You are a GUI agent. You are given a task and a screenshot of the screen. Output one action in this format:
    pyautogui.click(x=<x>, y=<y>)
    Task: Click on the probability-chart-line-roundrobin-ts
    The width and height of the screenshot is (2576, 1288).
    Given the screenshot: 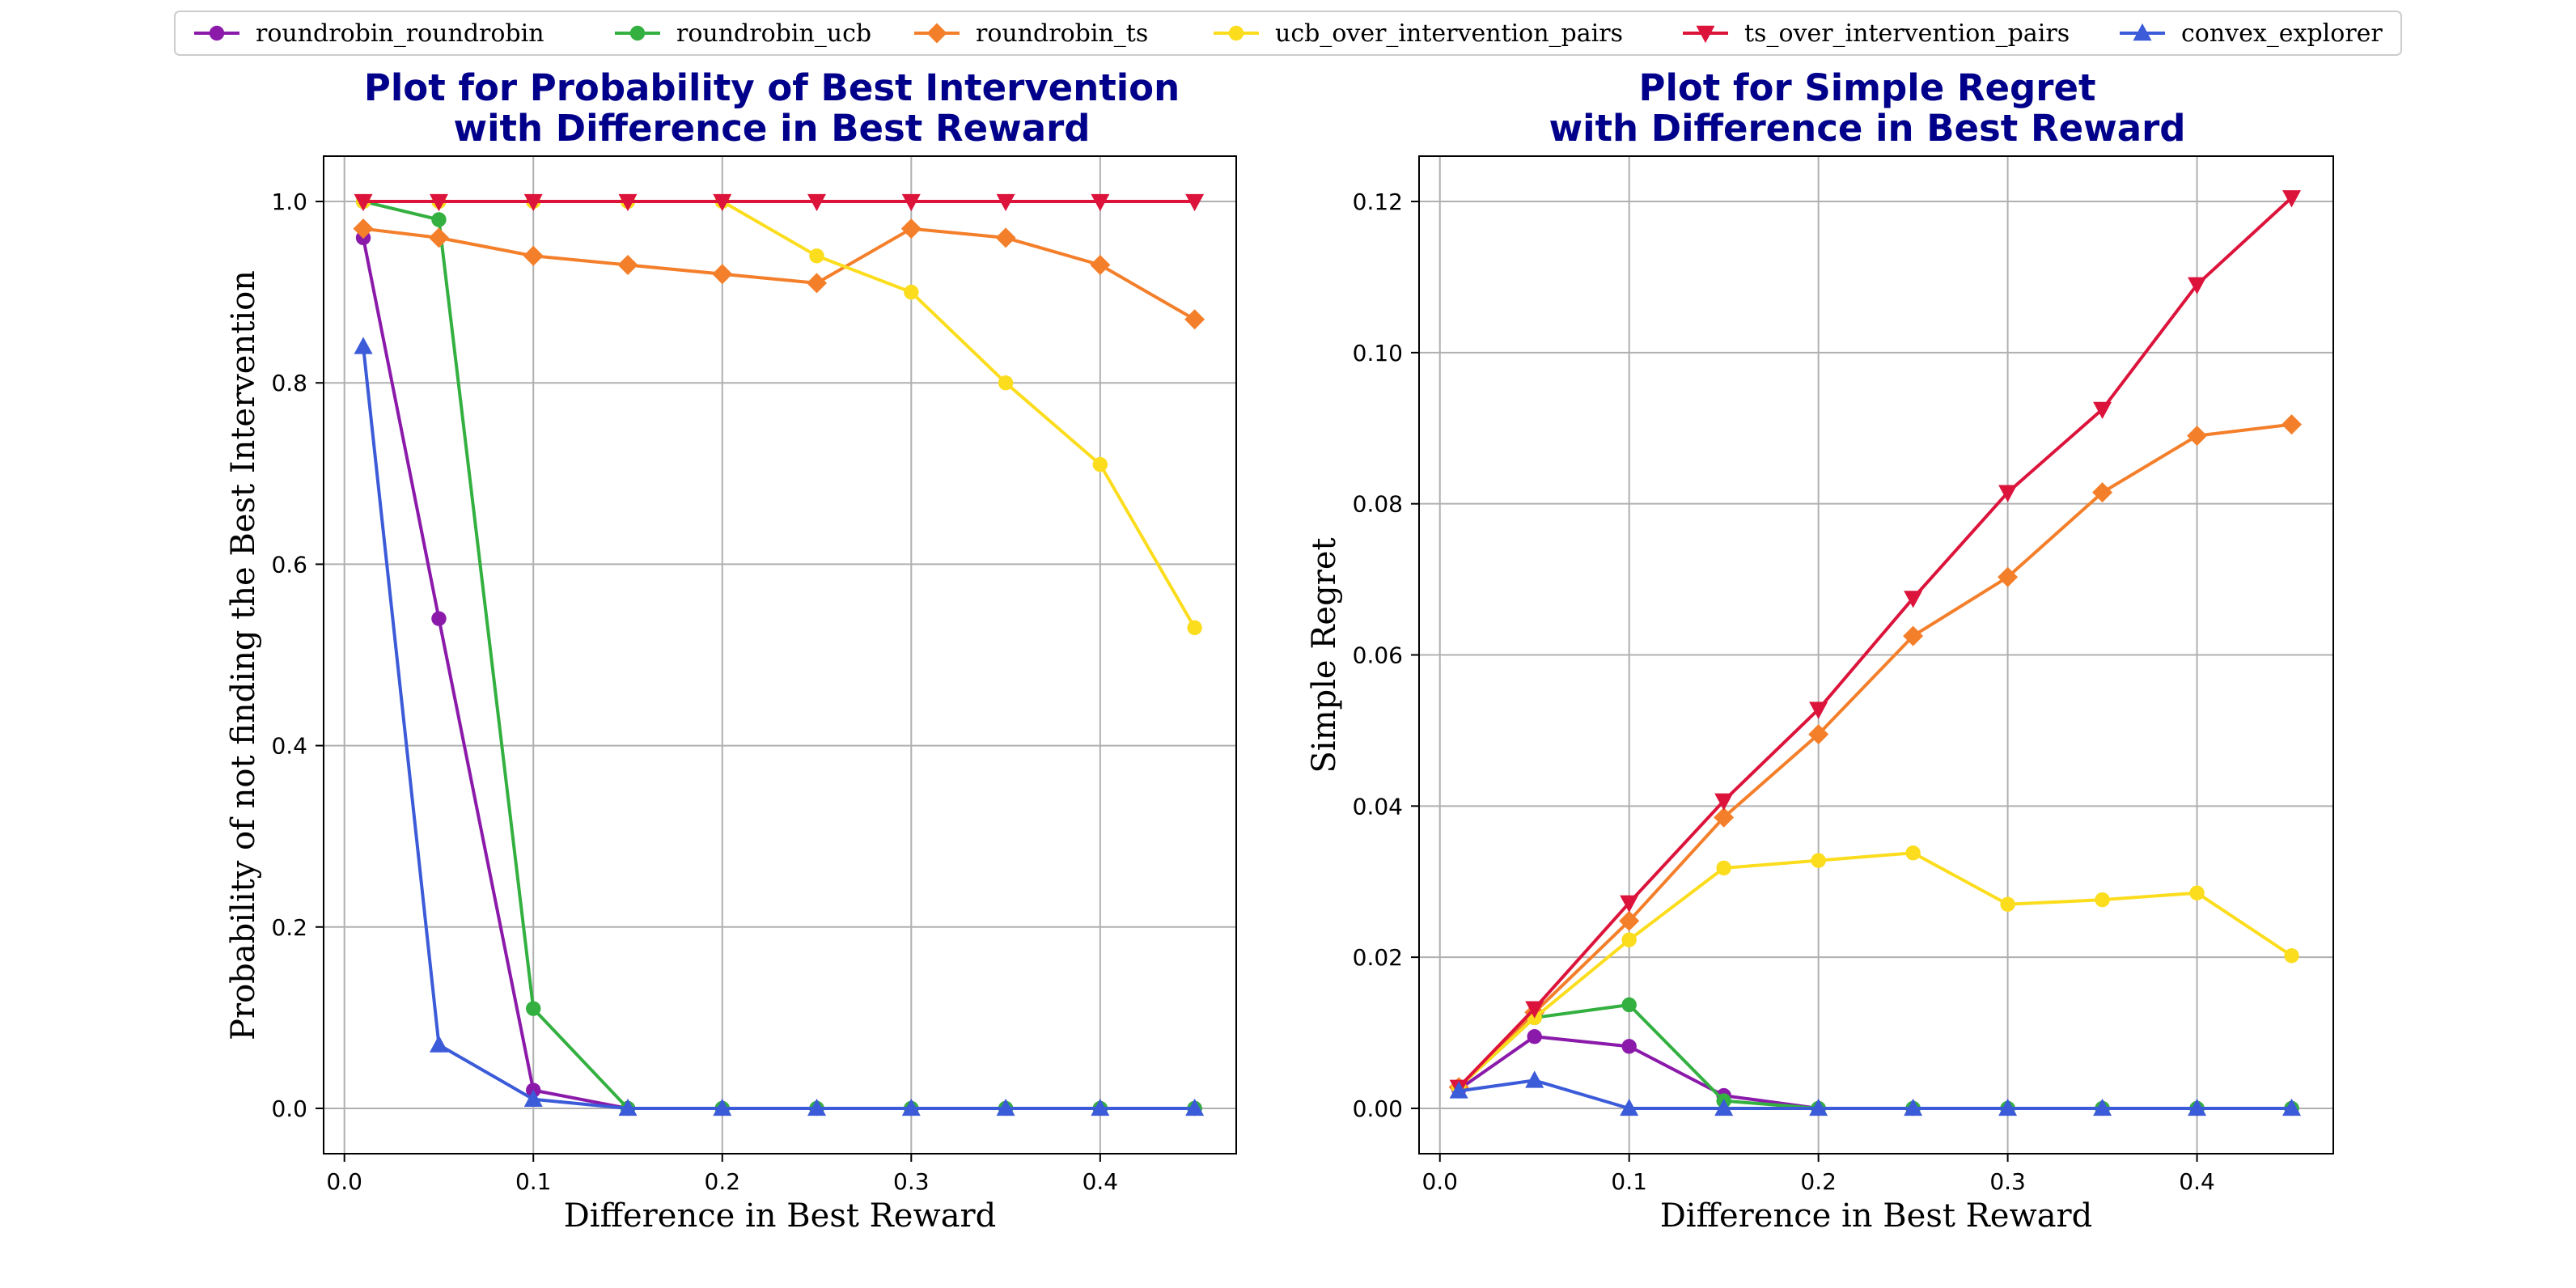 What is the action you would take?
    pyautogui.click(x=779, y=274)
    